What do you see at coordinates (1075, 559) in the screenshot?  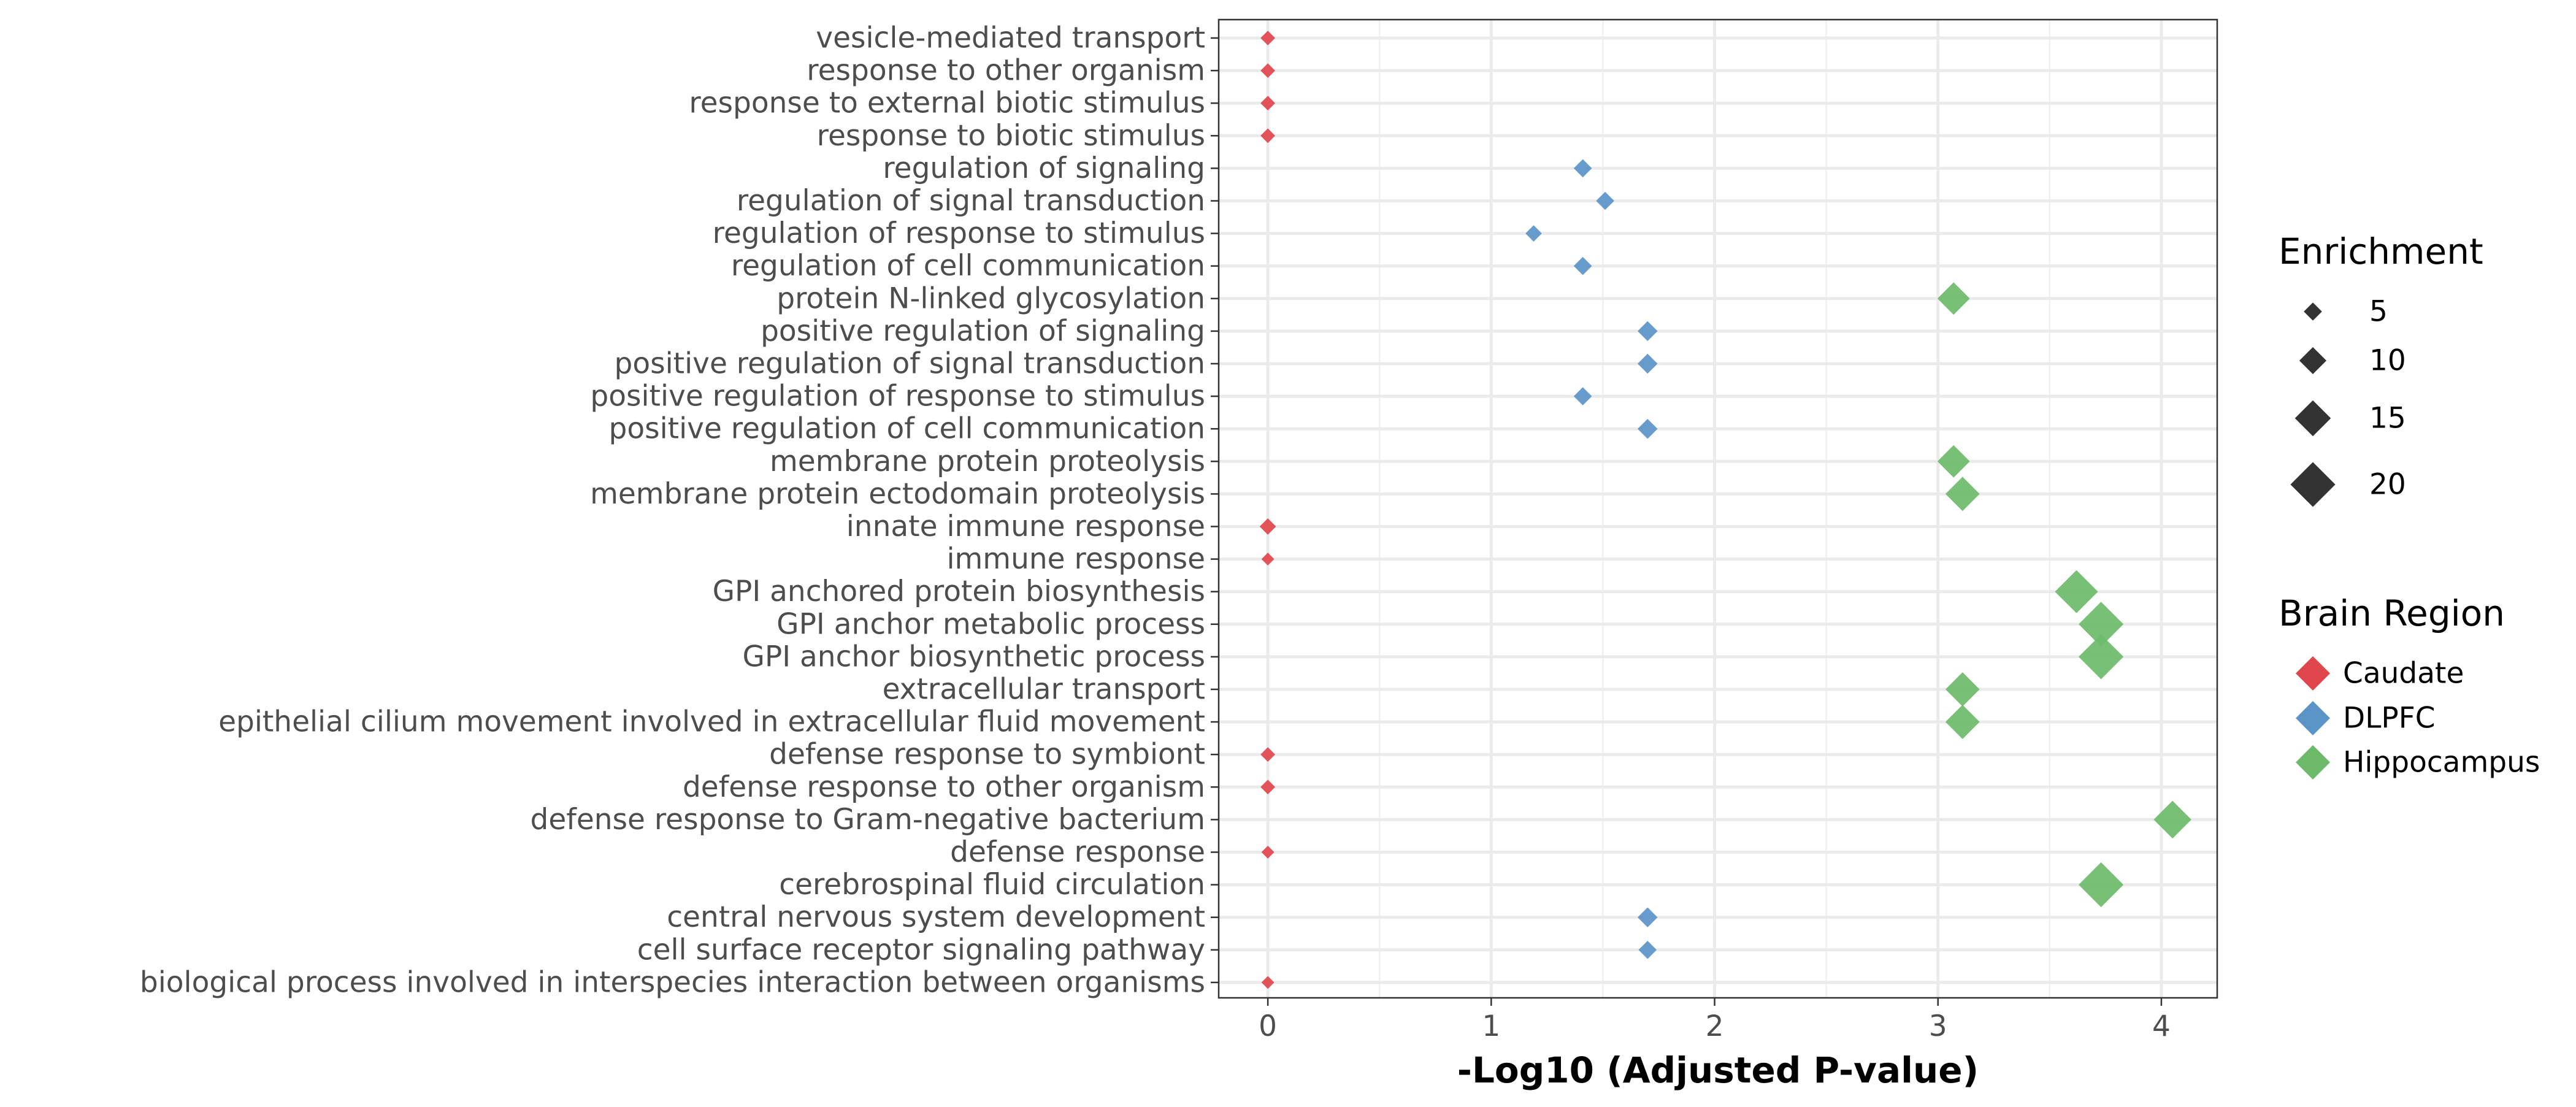 I see `term-label: immune response` at bounding box center [1075, 559].